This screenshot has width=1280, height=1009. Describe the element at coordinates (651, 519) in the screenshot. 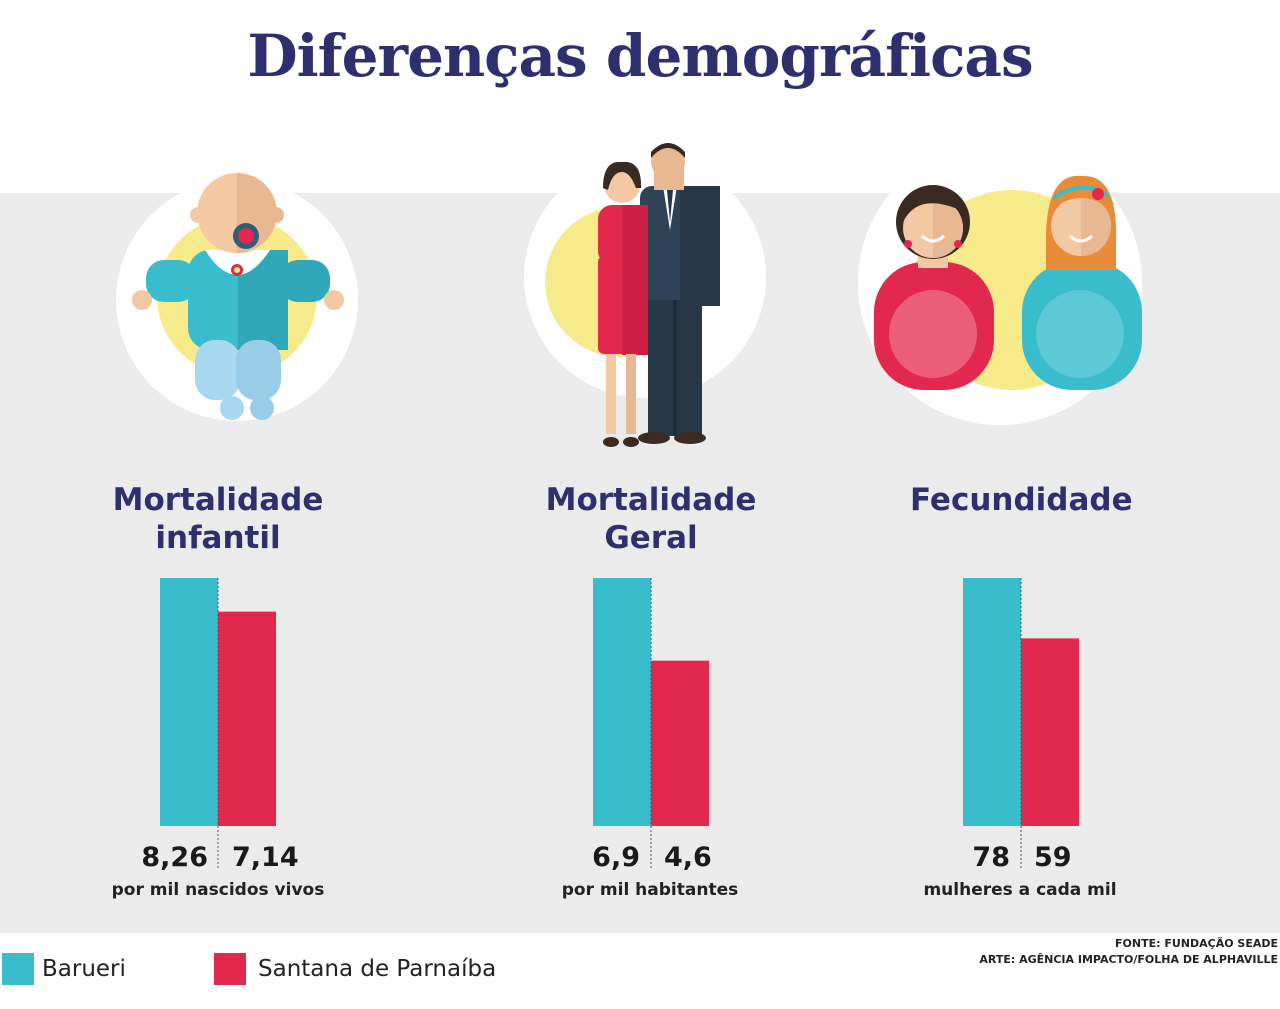

I see `category-title-mortalidade-geral: Mortalidade Geral` at that location.